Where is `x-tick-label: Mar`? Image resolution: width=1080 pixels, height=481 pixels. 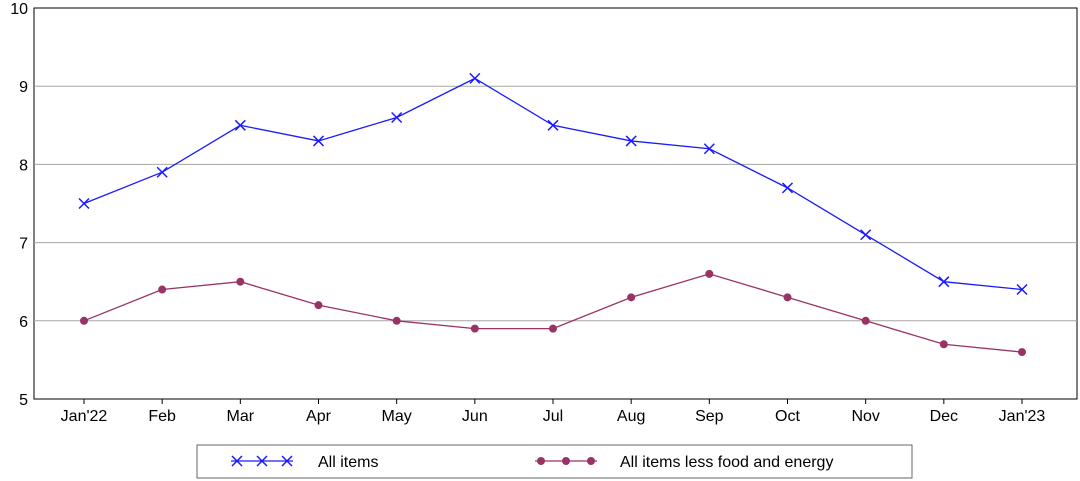
x-tick-label: Mar is located at coordinates (241, 416).